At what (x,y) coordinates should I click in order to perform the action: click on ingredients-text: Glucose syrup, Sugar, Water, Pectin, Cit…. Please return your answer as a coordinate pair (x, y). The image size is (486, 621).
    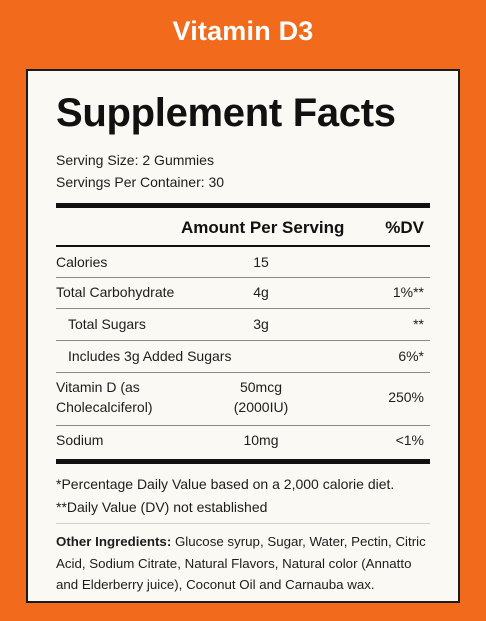
    Looking at the image, I should click on (241, 563).